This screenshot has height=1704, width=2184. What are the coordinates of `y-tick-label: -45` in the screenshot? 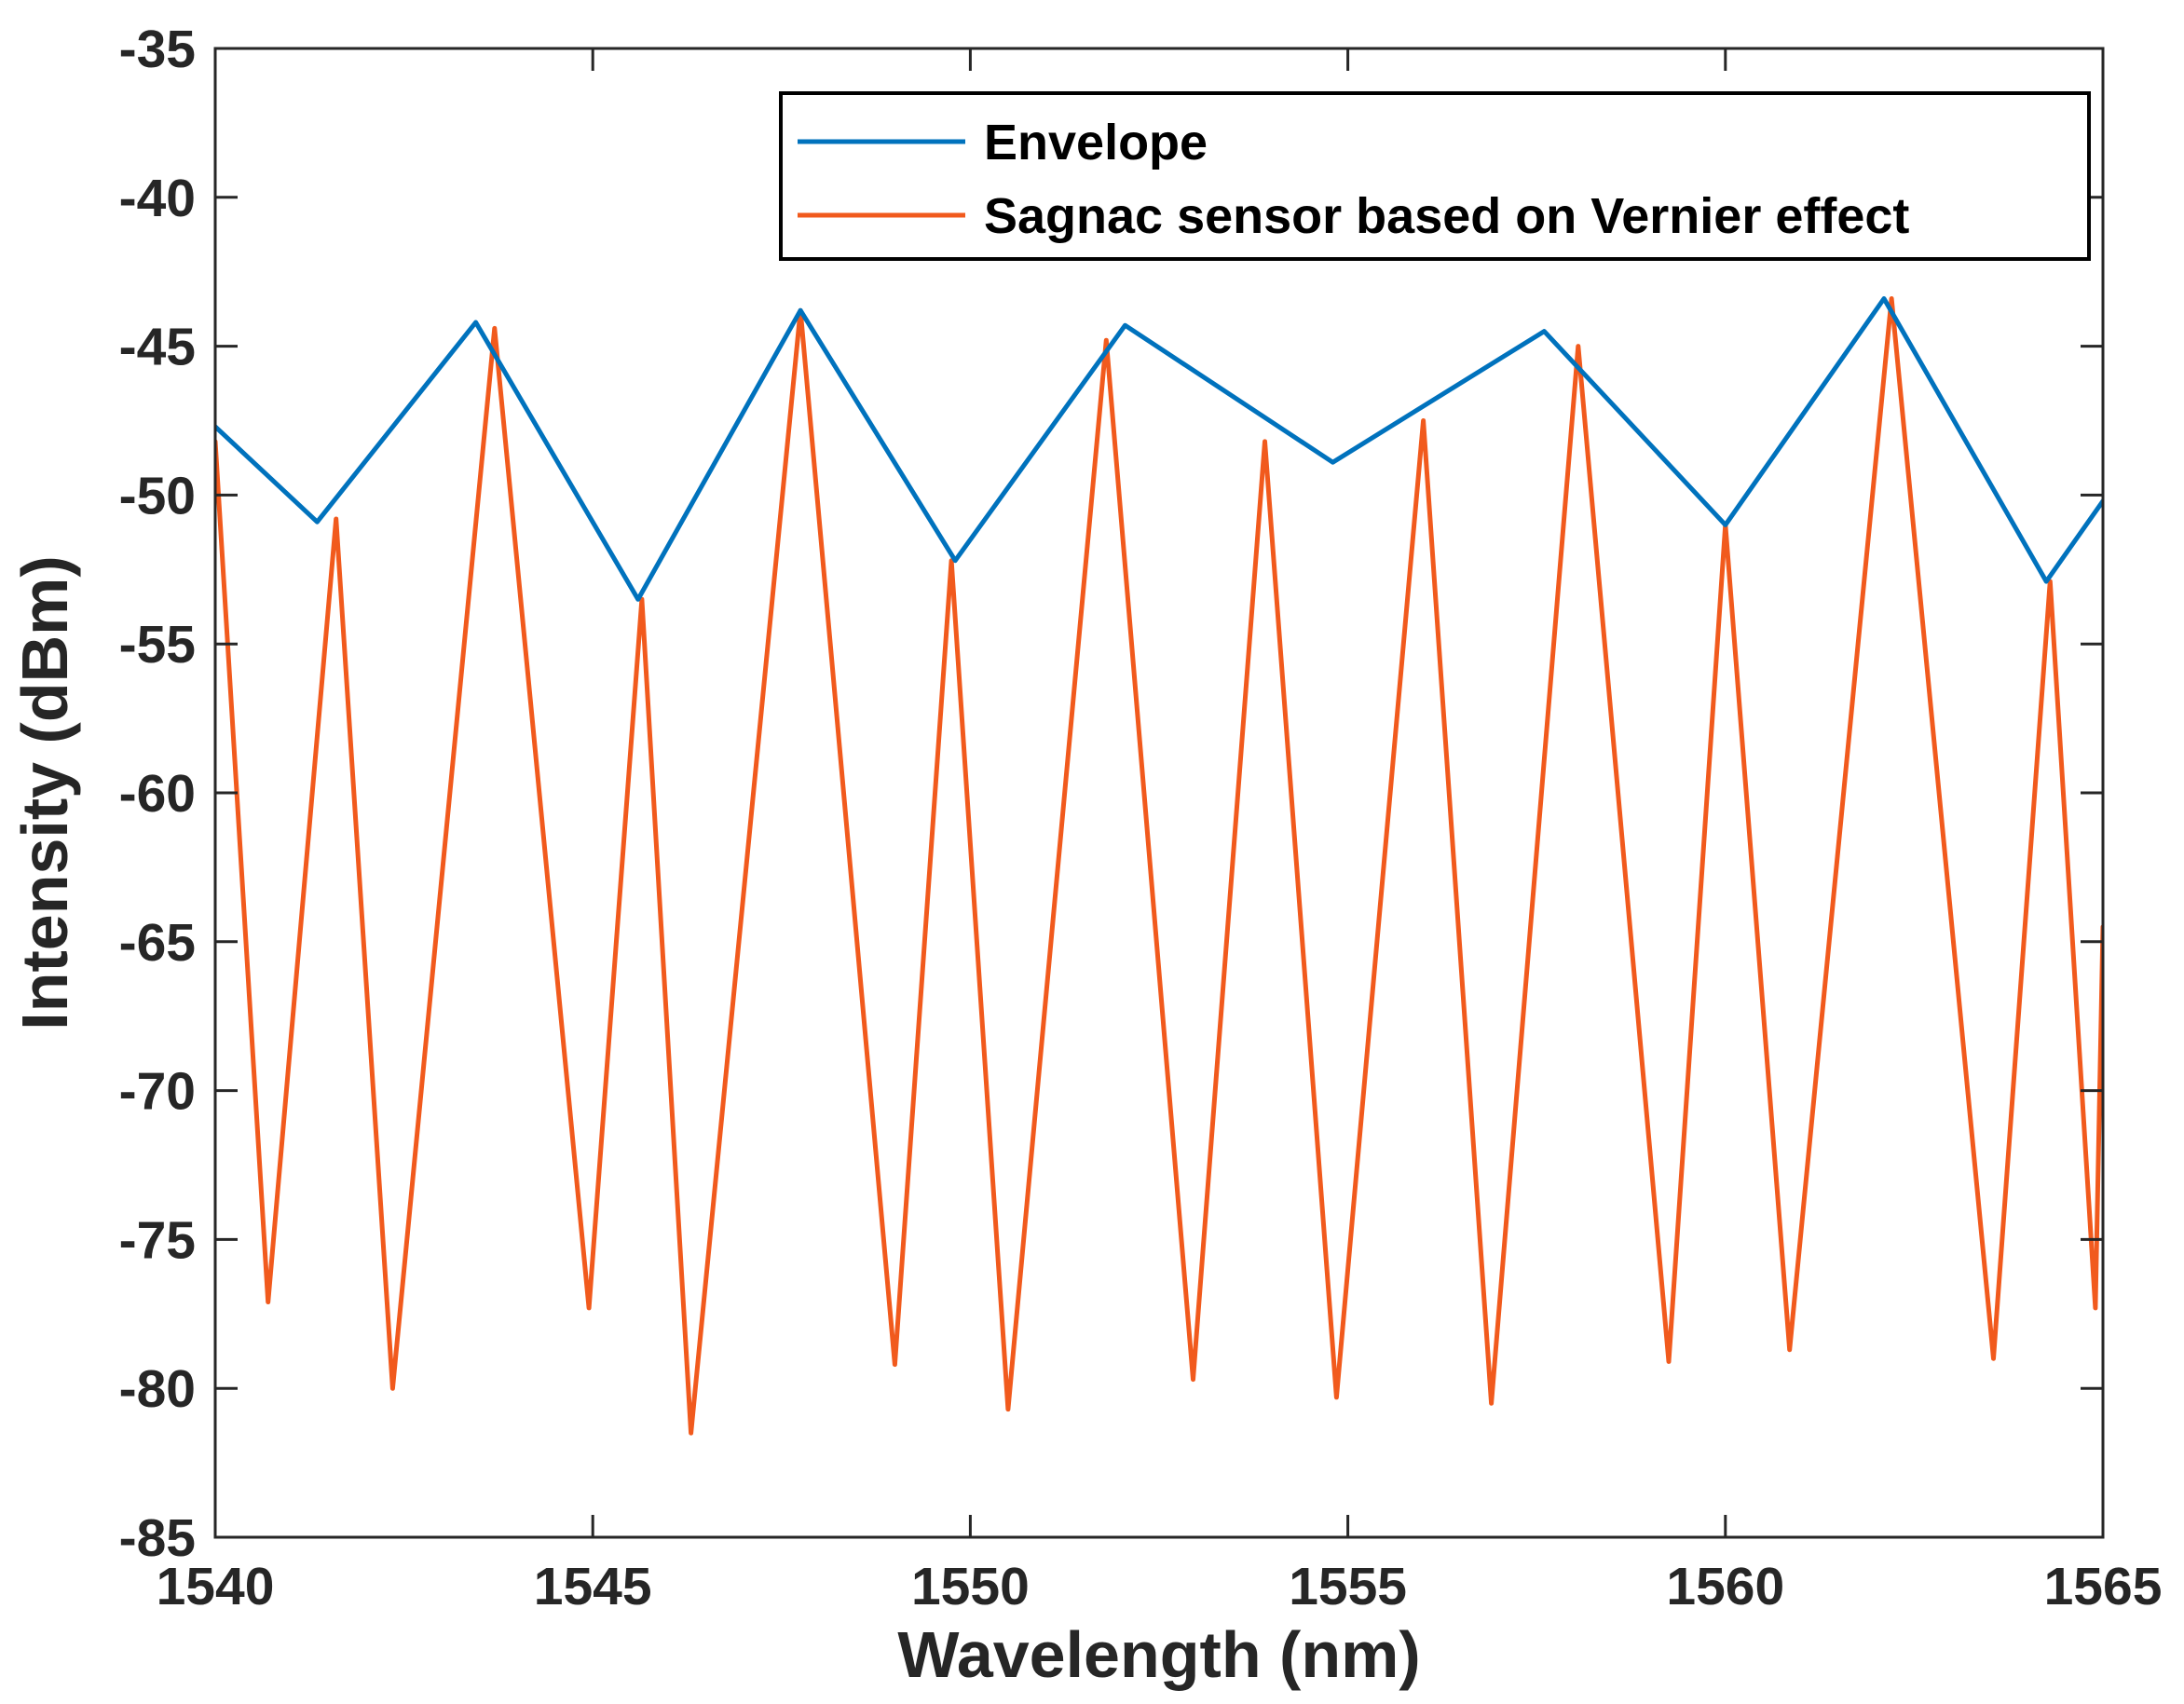 It's located at (157, 347).